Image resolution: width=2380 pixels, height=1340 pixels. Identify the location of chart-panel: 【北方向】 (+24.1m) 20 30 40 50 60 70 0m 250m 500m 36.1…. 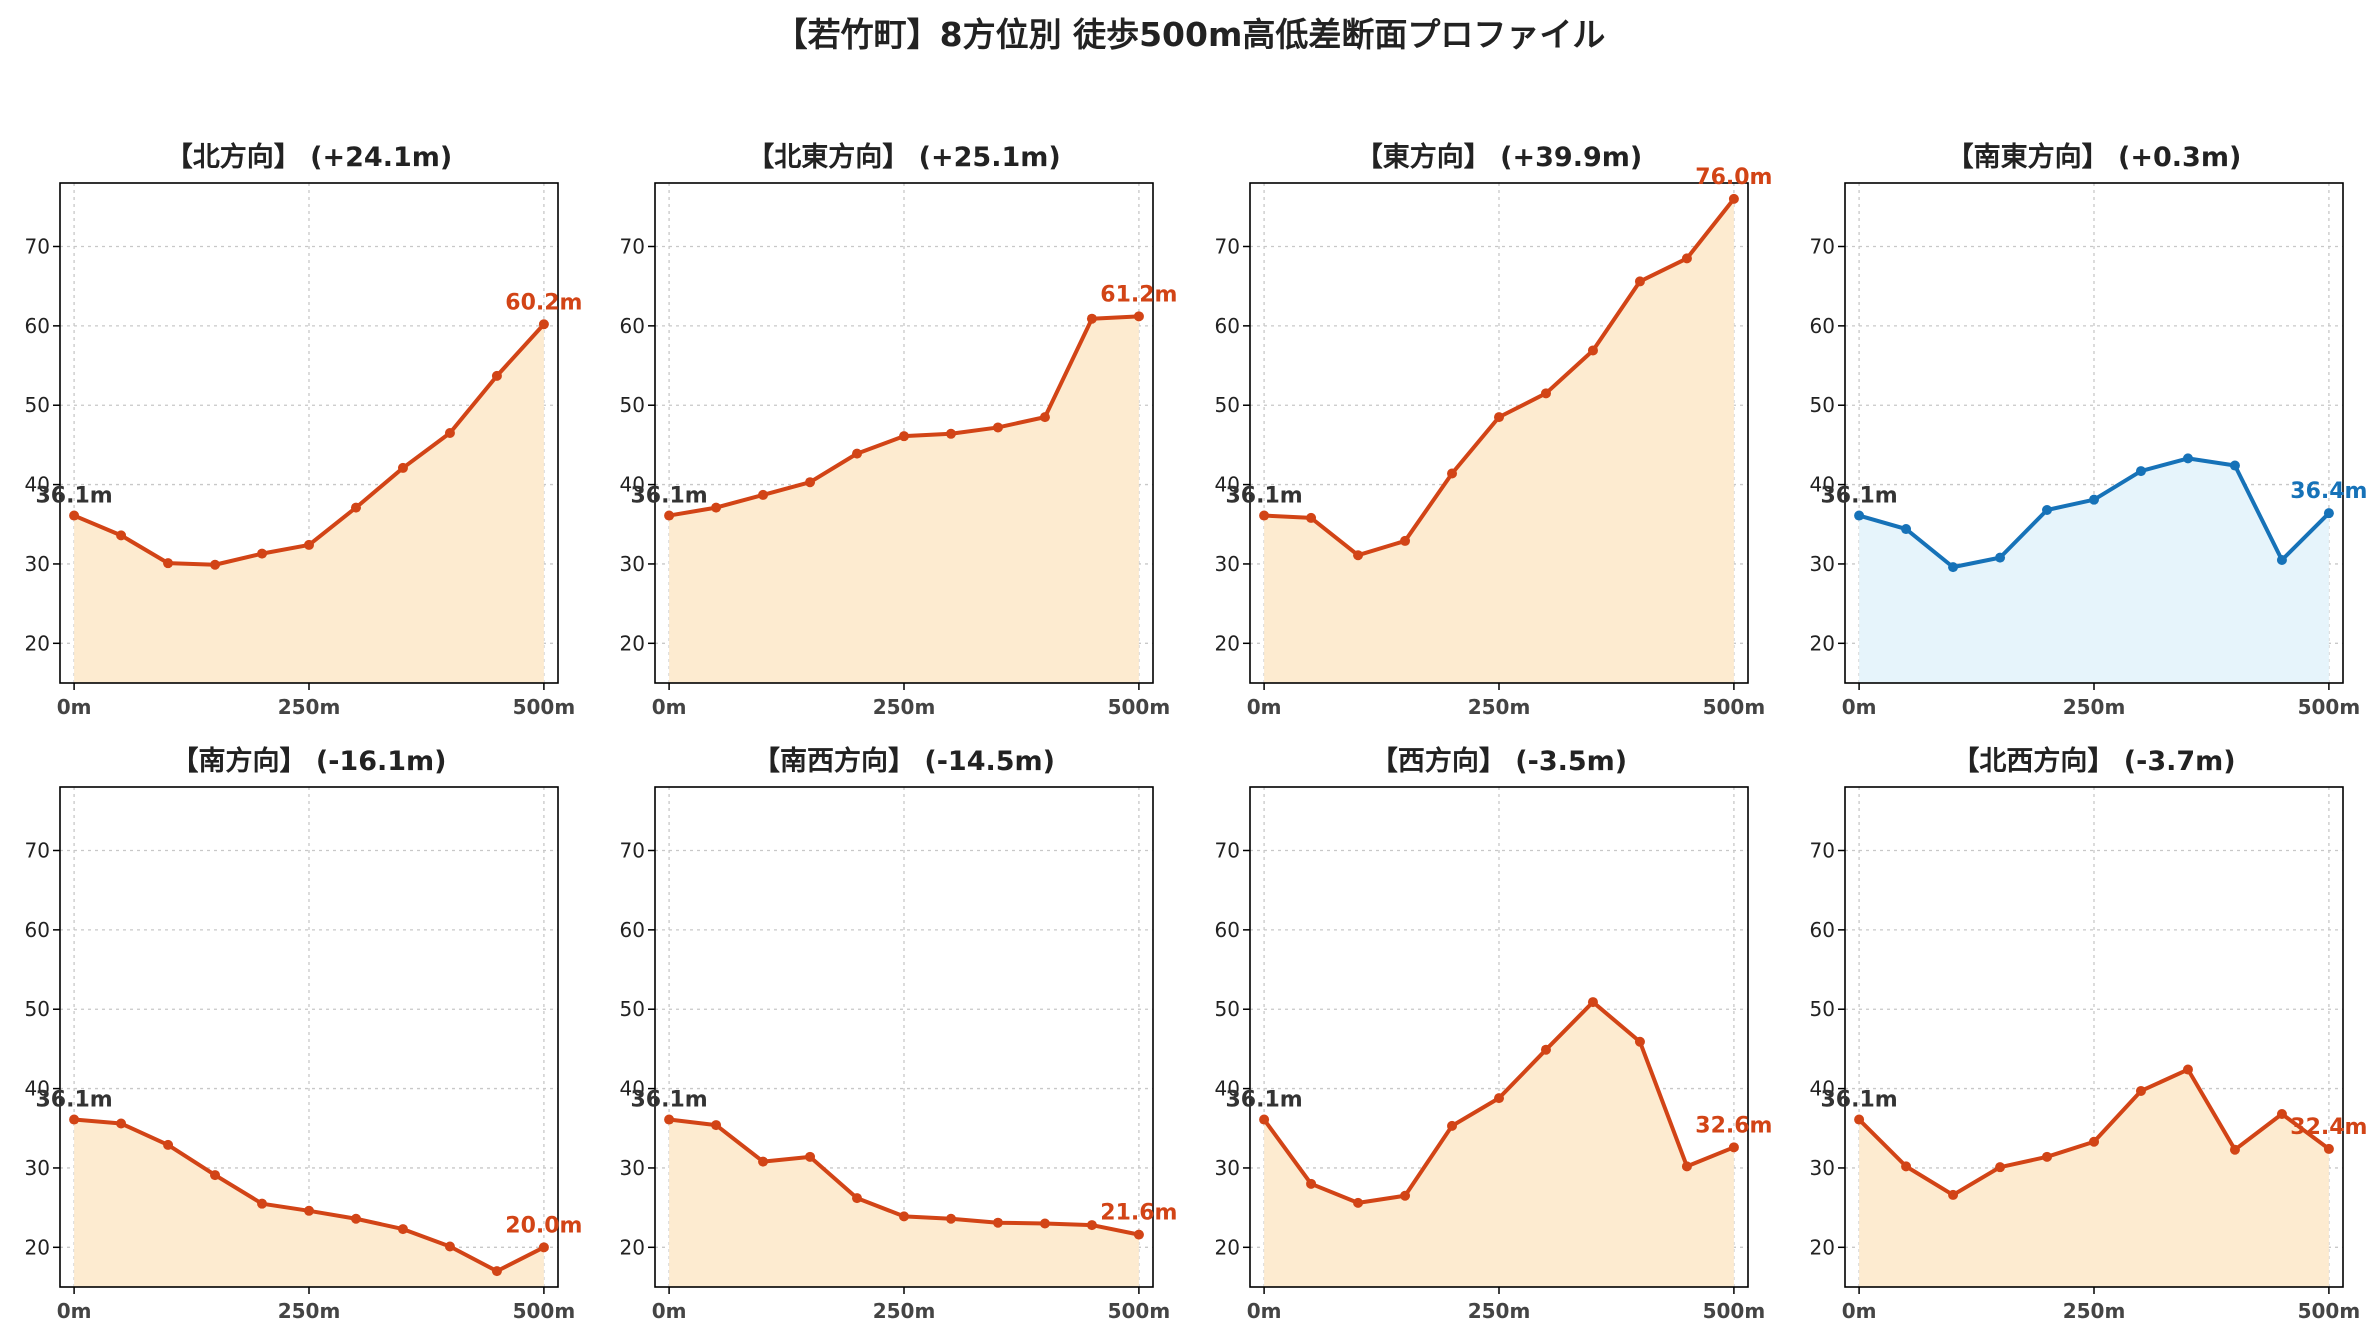
(304, 430).